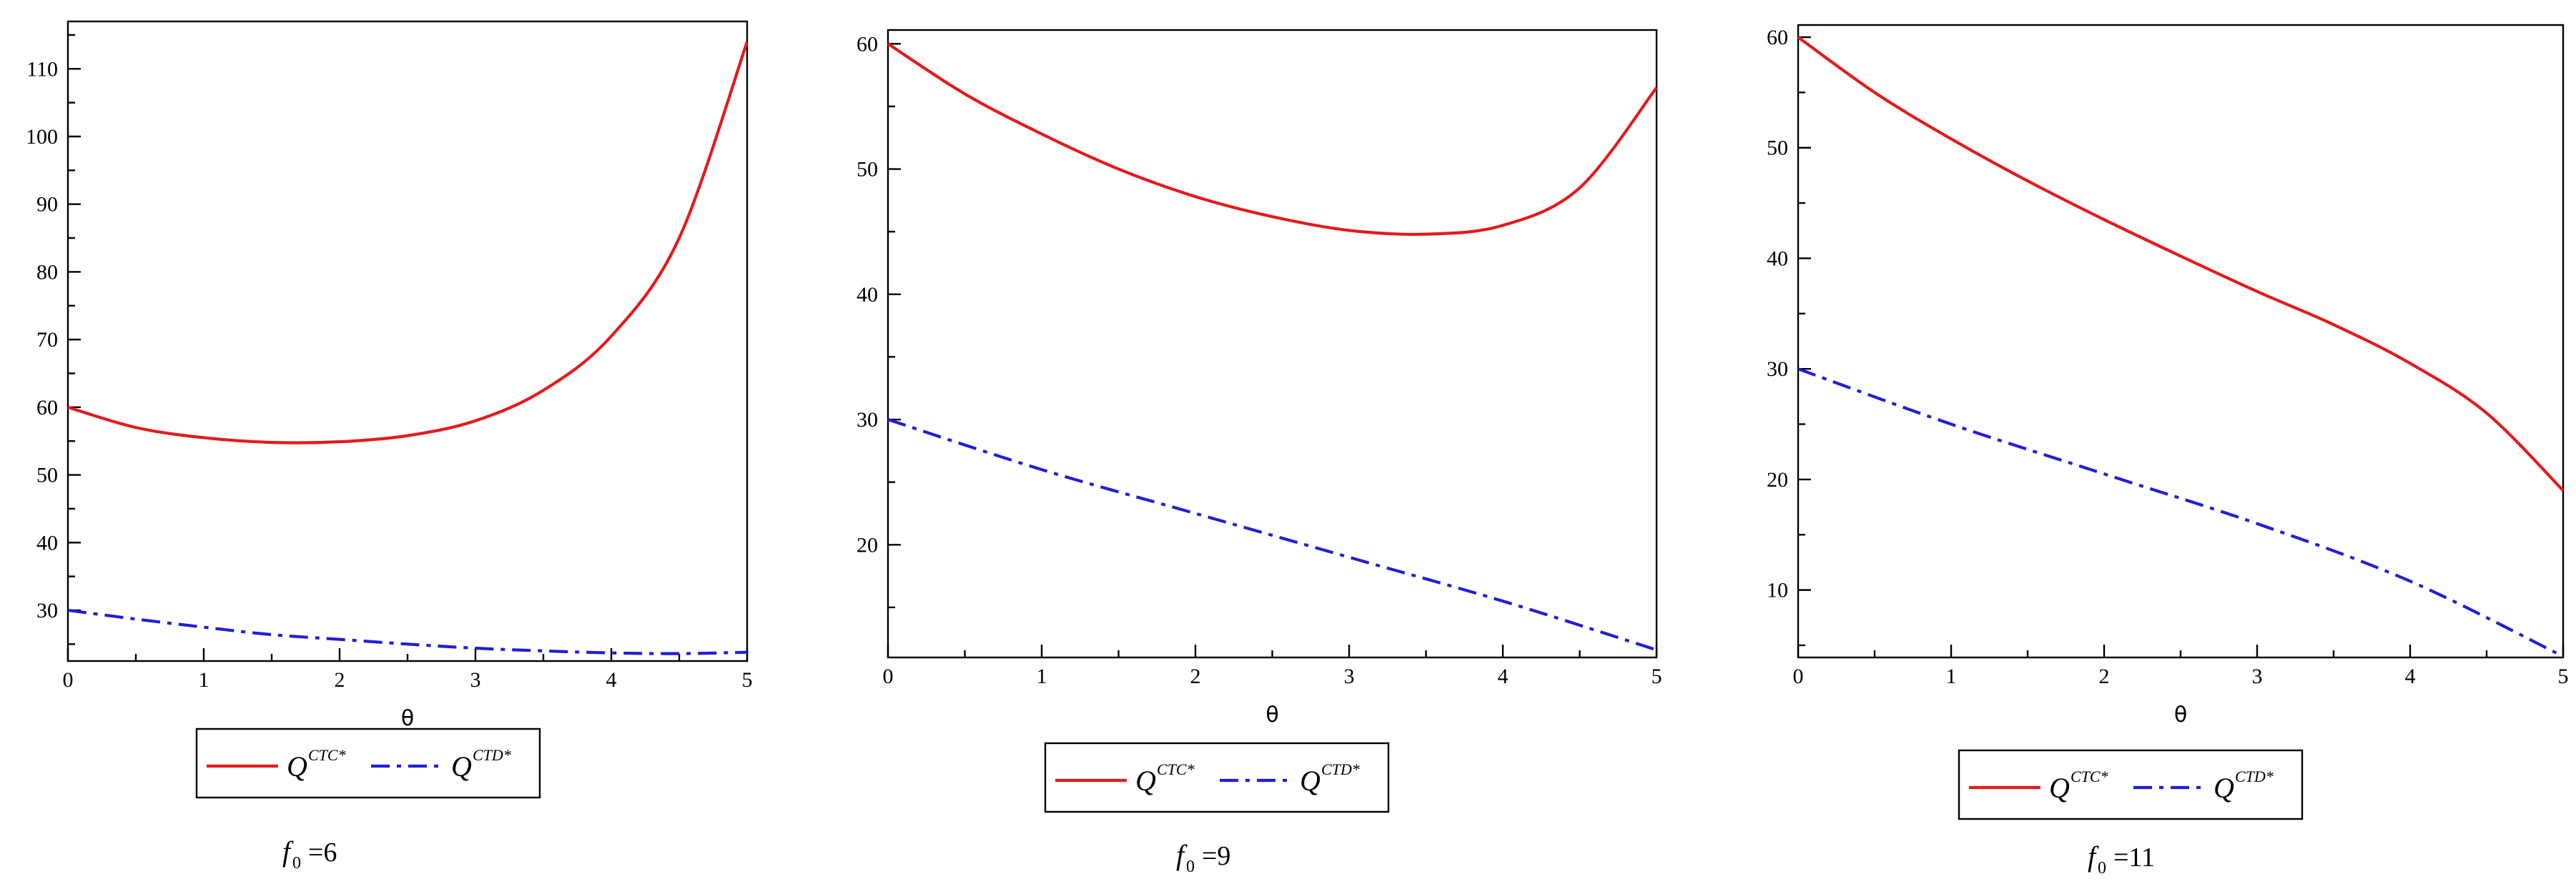 This screenshot has width=2576, height=889. Describe the element at coordinates (1777, 590) in the screenshot. I see `y-tick-label: 10` at that location.